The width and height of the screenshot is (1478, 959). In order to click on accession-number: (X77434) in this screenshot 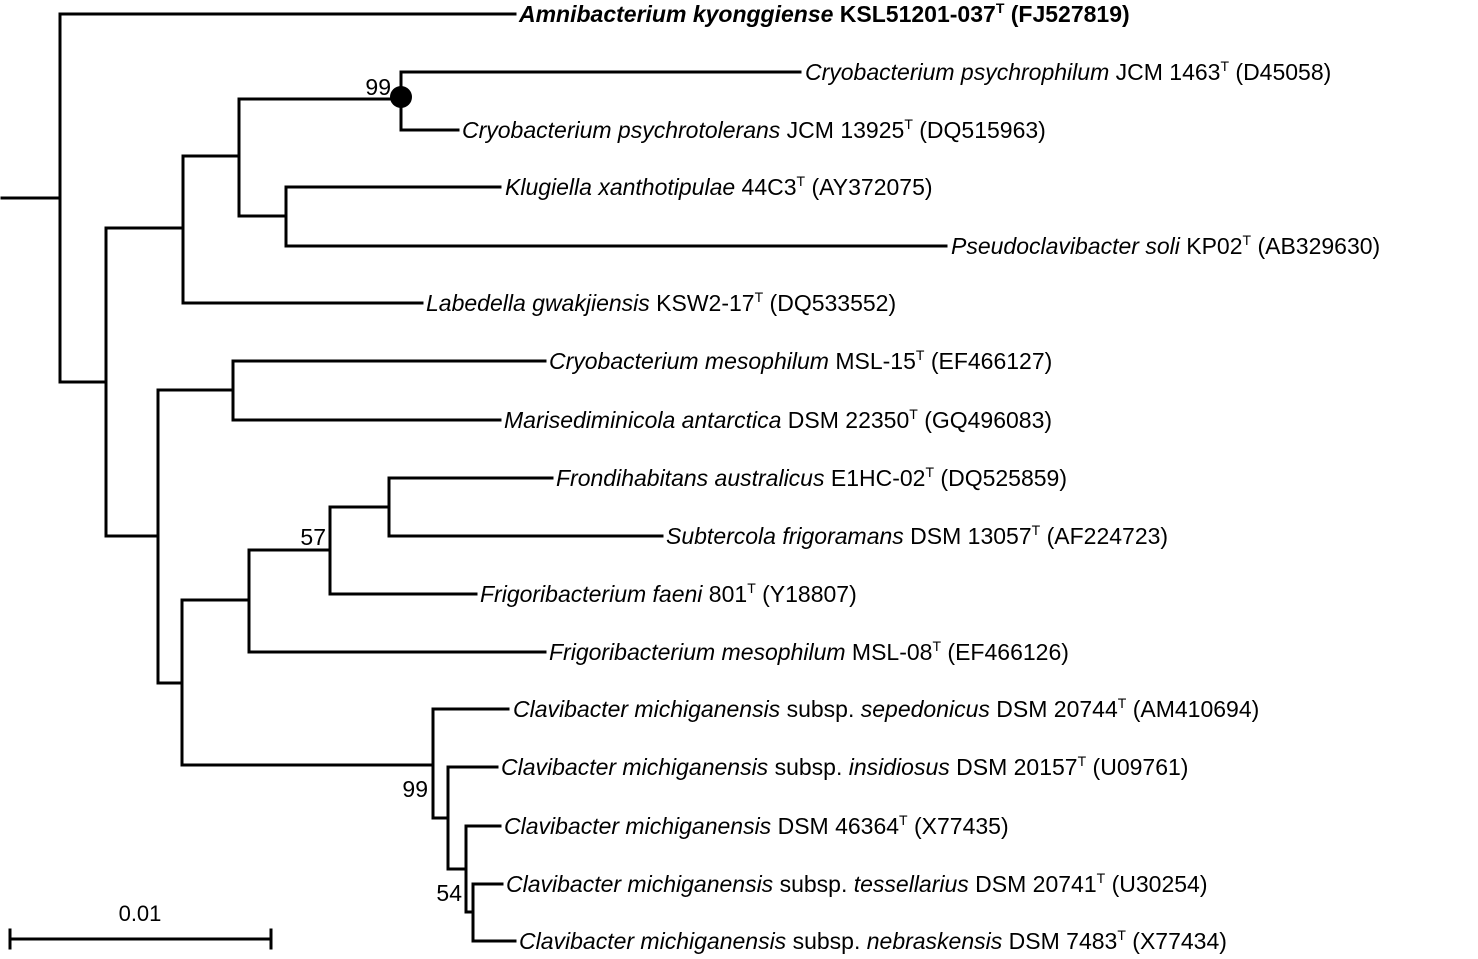, I will do `click(1176, 941)`.